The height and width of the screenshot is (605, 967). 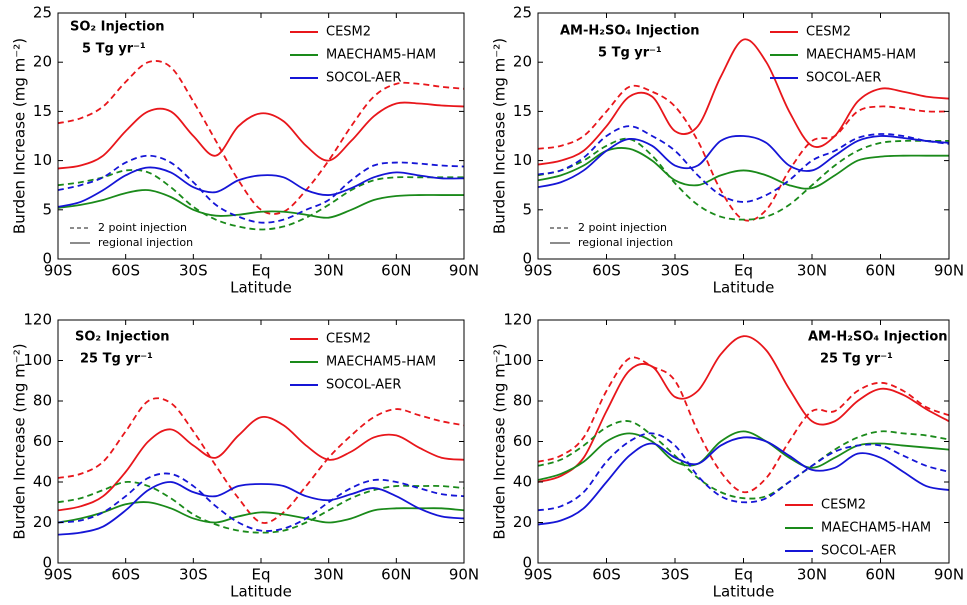 I want to click on y-tick-label: 80, so click(x=42, y=401).